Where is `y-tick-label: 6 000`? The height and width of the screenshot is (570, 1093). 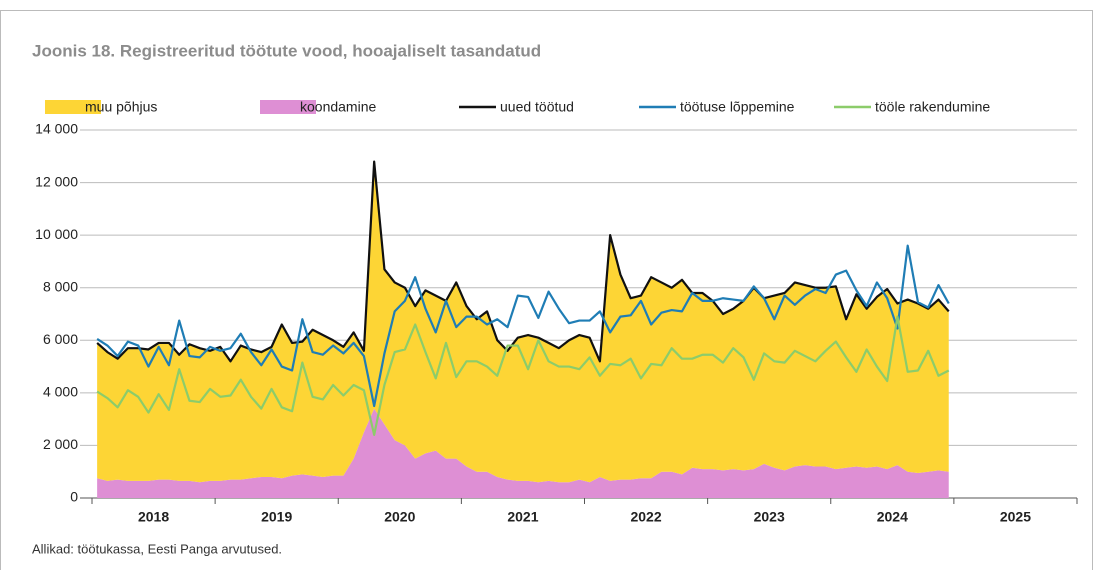 y-tick-label: 6 000 is located at coordinates (60, 339).